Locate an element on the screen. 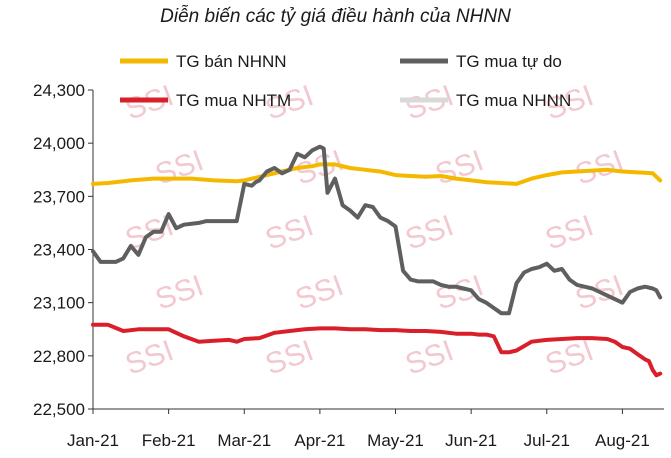 This screenshot has width=671, height=458. y-tick-label: 24,000 is located at coordinates (59, 143).